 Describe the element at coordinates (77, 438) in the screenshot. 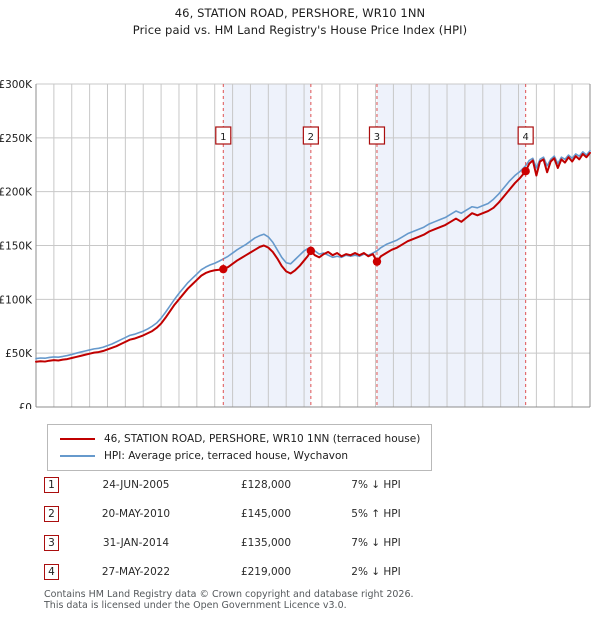

I see `legend-swatch-price-paid` at that location.